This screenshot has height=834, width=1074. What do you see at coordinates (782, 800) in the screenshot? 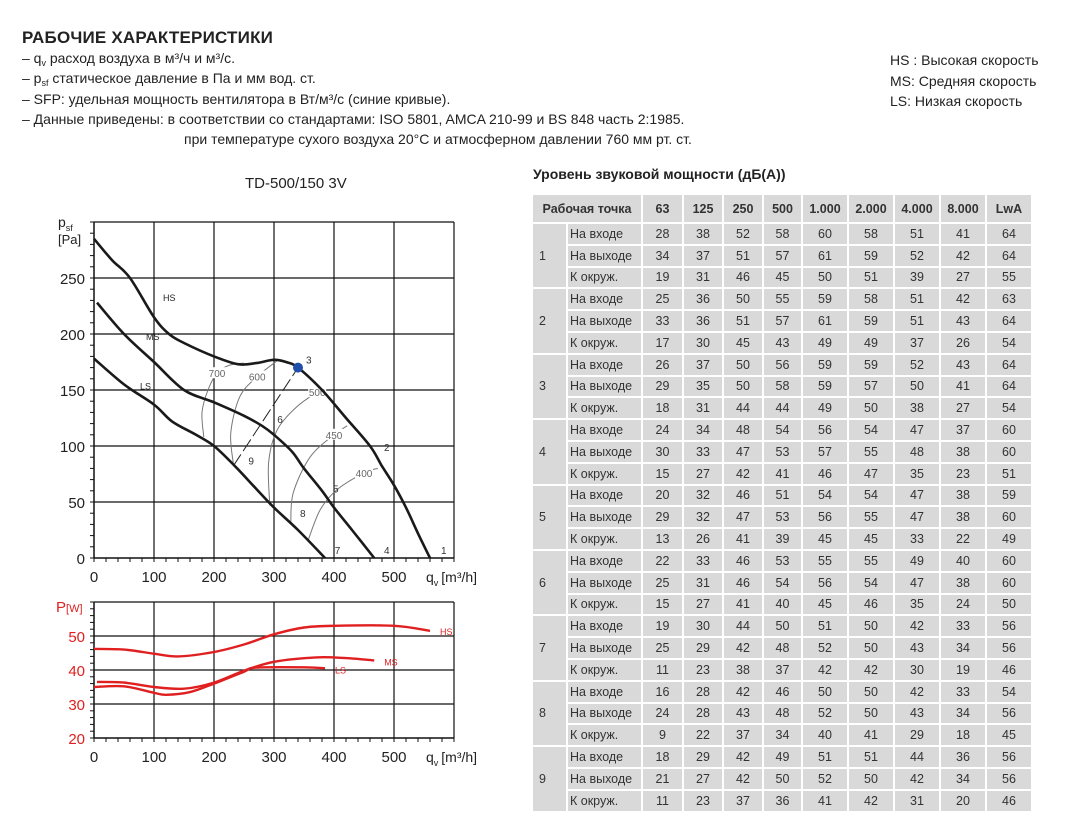
I see `table-row: К окруж. 11 23 37 36 41 42 31 20 46` at bounding box center [782, 800].